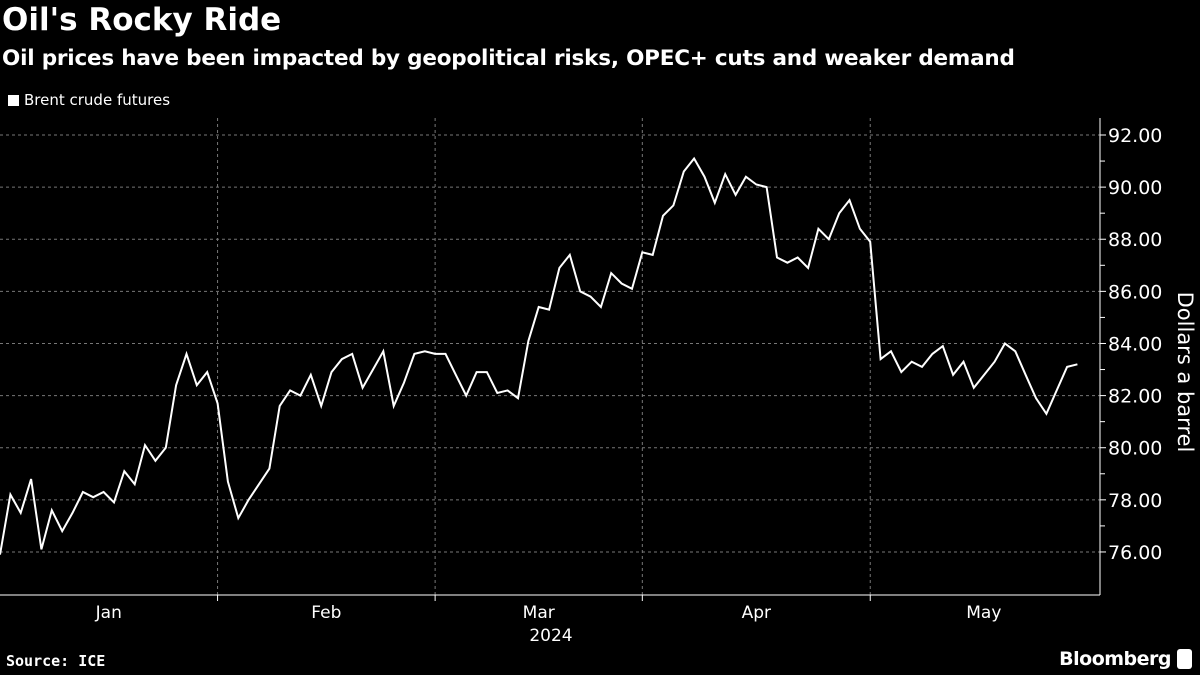 Image resolution: width=1200 pixels, height=675 pixels. I want to click on y-tick-label: 78.00, so click(1135, 501).